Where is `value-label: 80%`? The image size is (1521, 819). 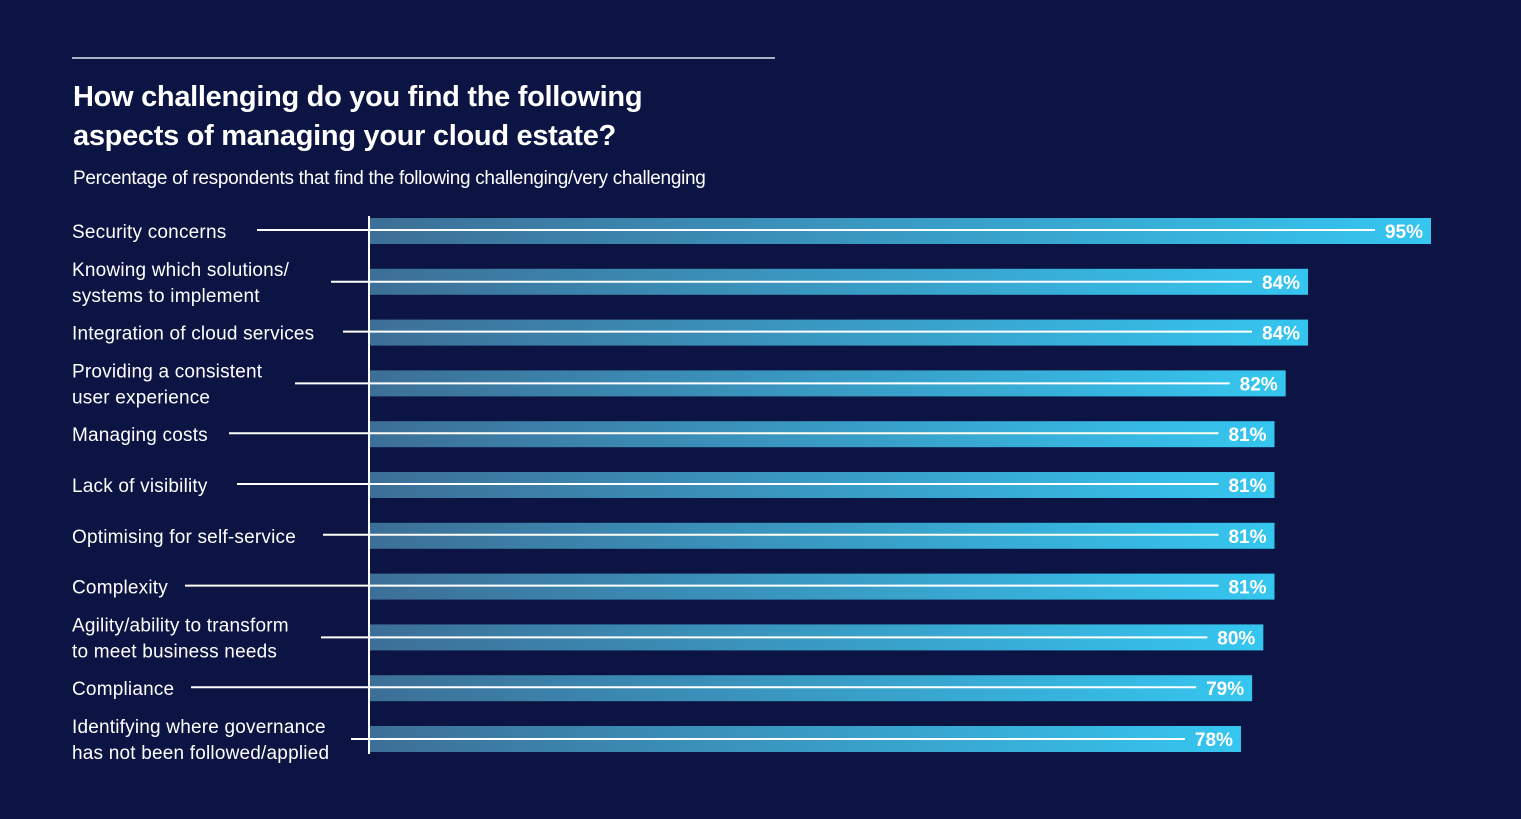 value-label: 80% is located at coordinates (1236, 638).